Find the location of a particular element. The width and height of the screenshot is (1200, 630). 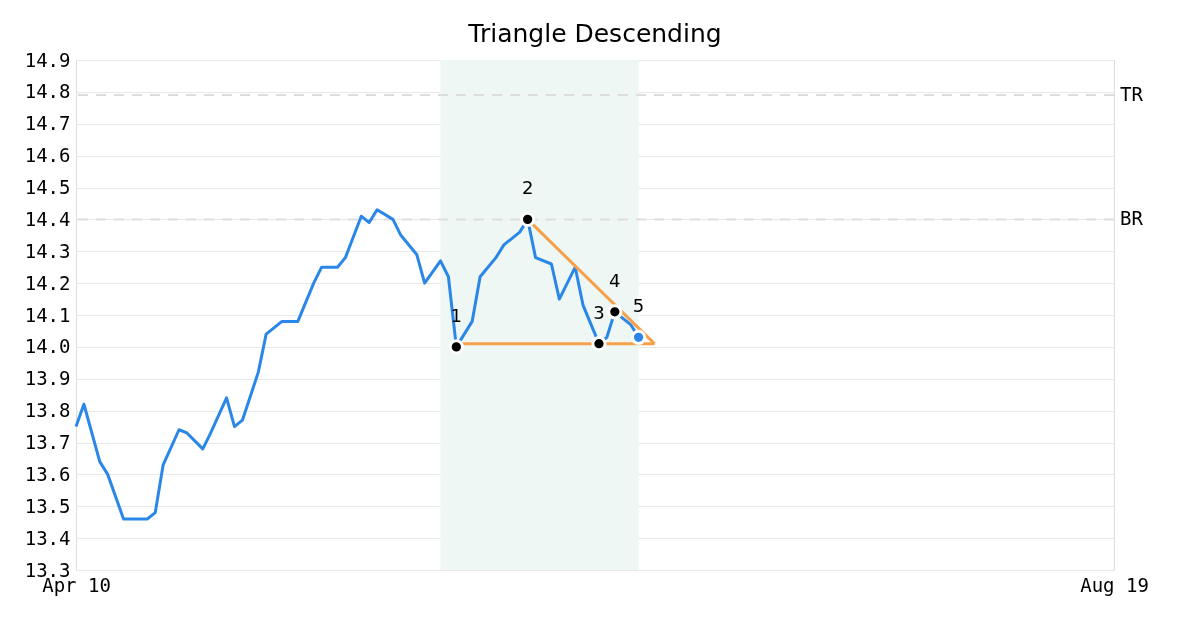

x-tick-label: Aug 19 is located at coordinates (1114, 584).